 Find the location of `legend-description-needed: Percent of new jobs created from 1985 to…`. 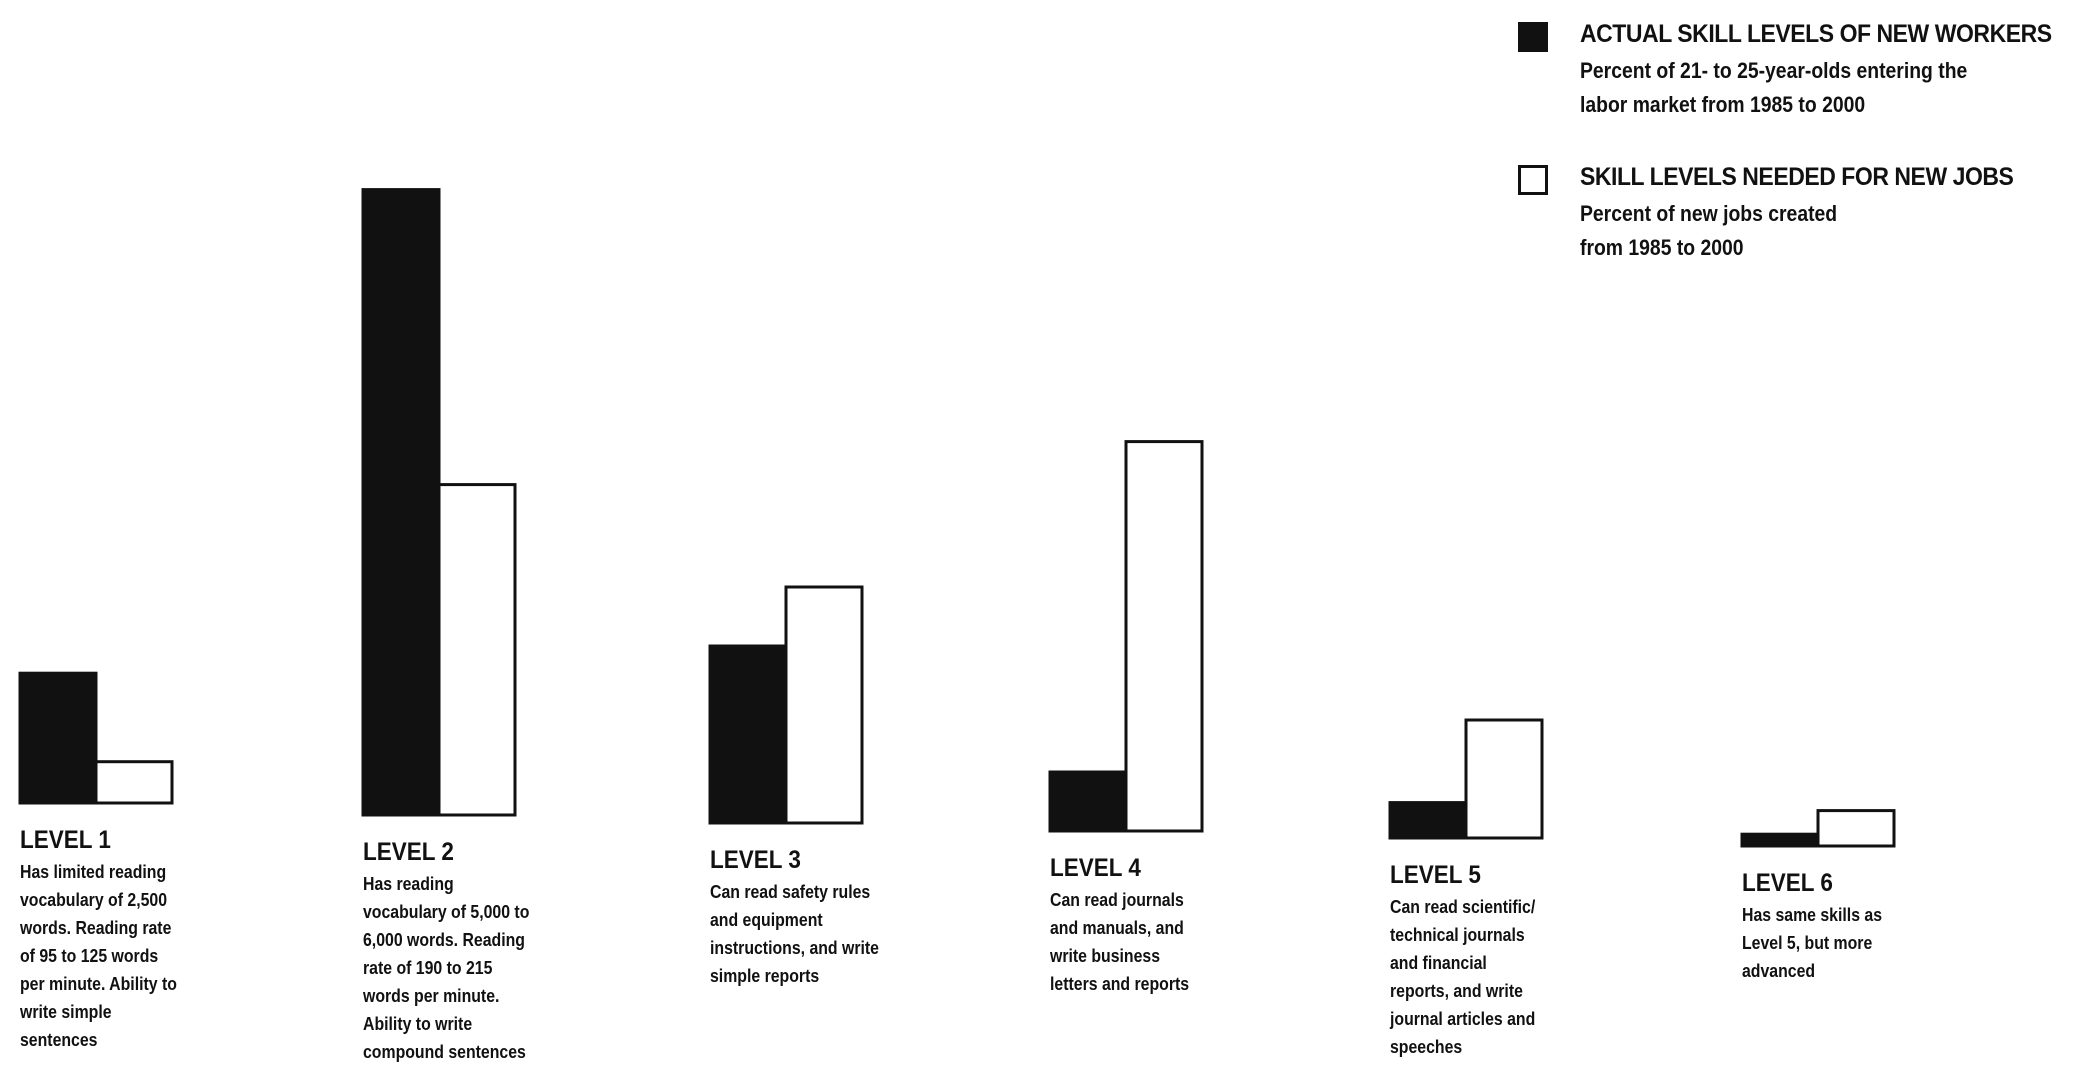

legend-description-needed: Percent of new jobs created from 1985 to… is located at coordinates (1800, 231).